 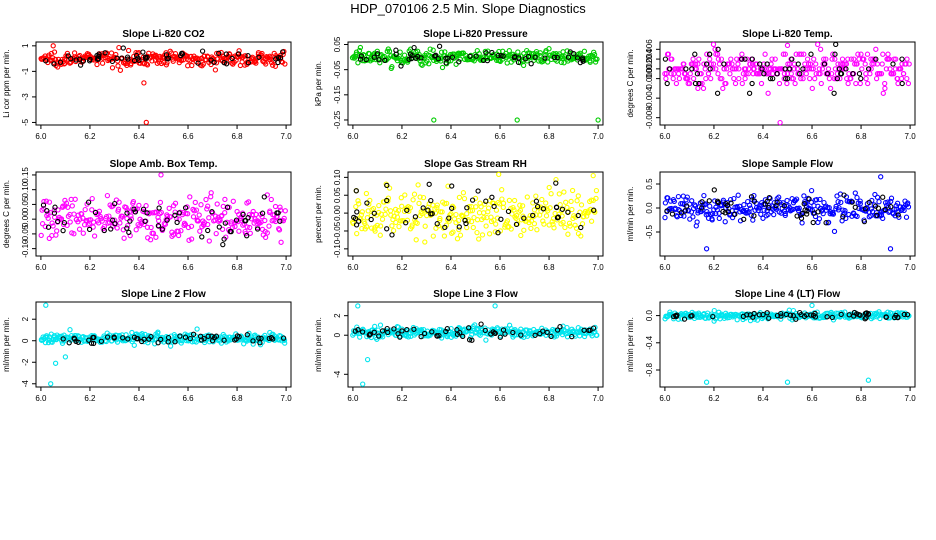 What do you see at coordinates (468, 8) in the screenshot?
I see `figure-title: HDP_070106 2.5 Min. Slope Diagnostics` at bounding box center [468, 8].